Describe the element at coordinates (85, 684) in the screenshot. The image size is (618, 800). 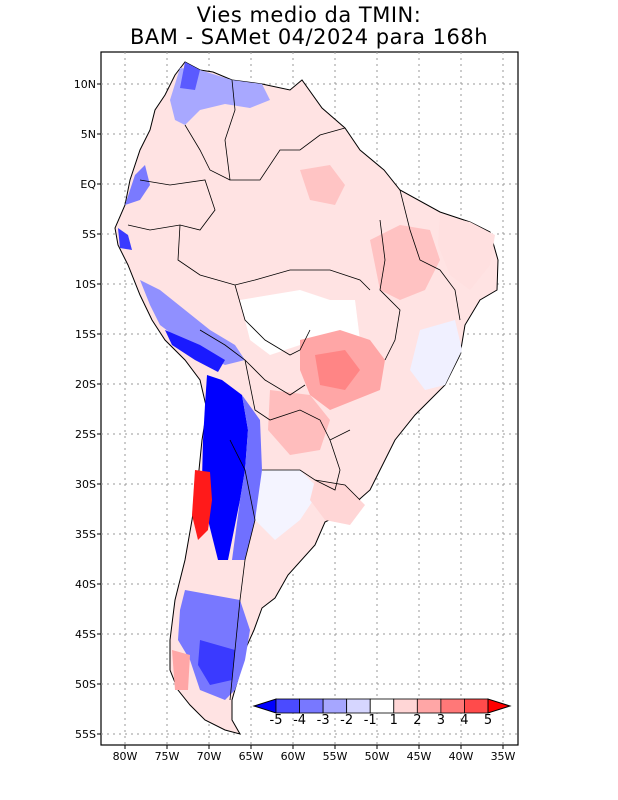
I see `lat-tick-label: 50S` at that location.